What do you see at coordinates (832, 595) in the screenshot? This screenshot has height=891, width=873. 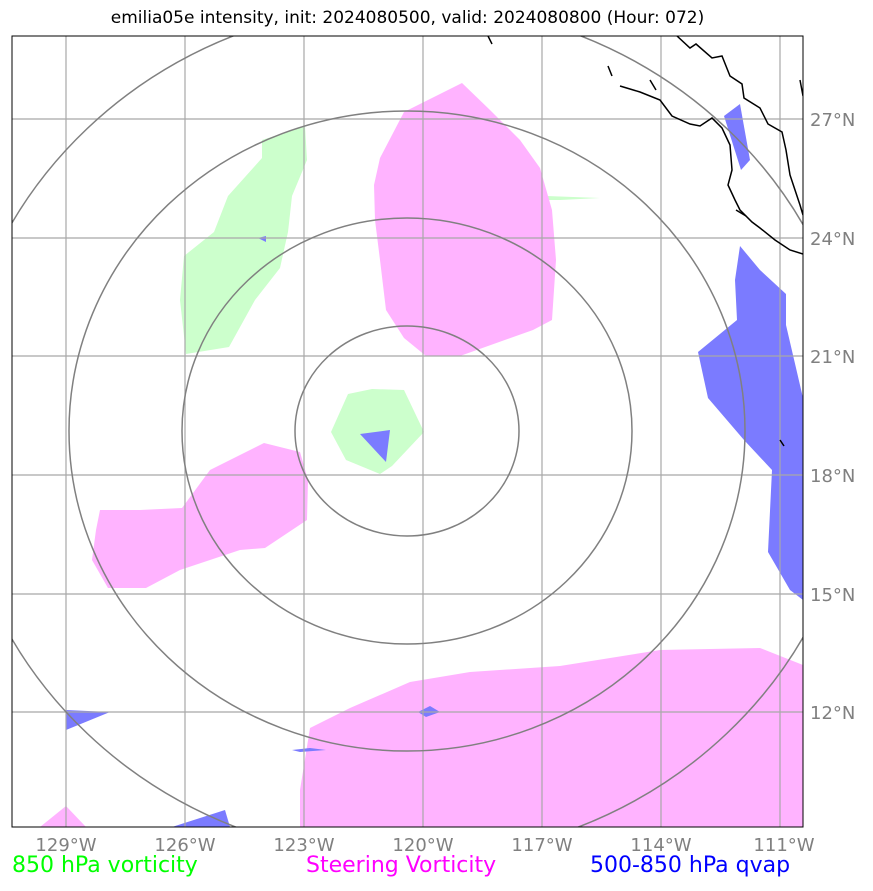 I see `lat-label: 15°N` at bounding box center [832, 595].